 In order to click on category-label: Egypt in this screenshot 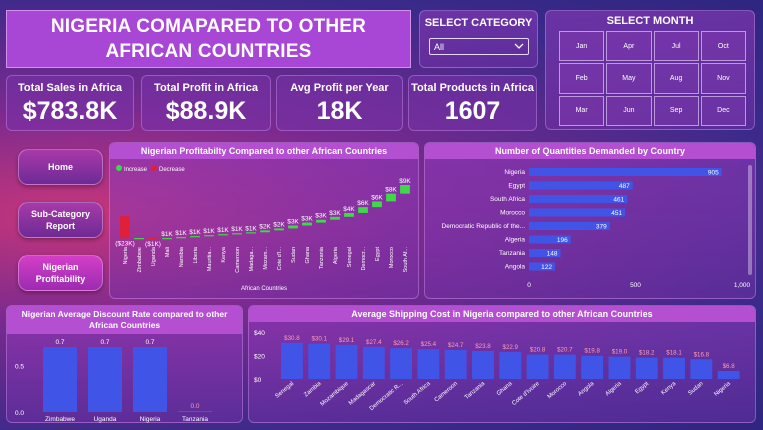, I will do `click(516, 186)`.